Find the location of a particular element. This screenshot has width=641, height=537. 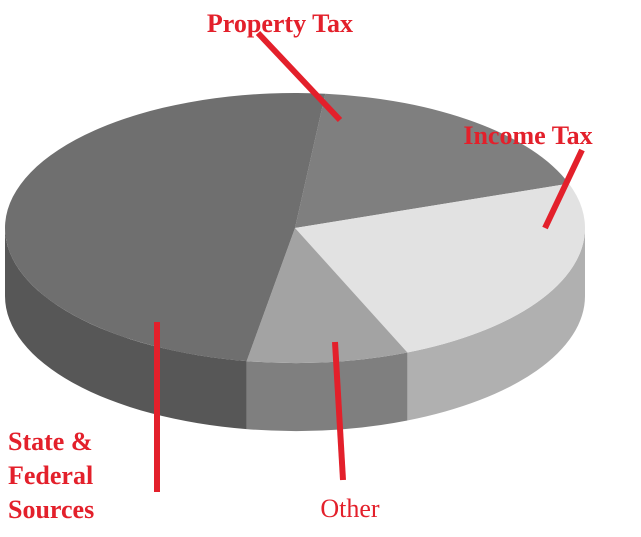

slice-label: Income Tax is located at coordinates (527, 135).